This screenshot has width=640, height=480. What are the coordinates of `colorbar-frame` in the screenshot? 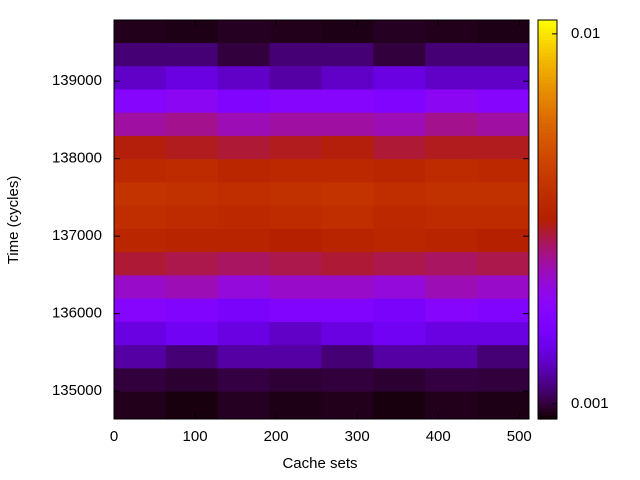 It's located at (547, 219).